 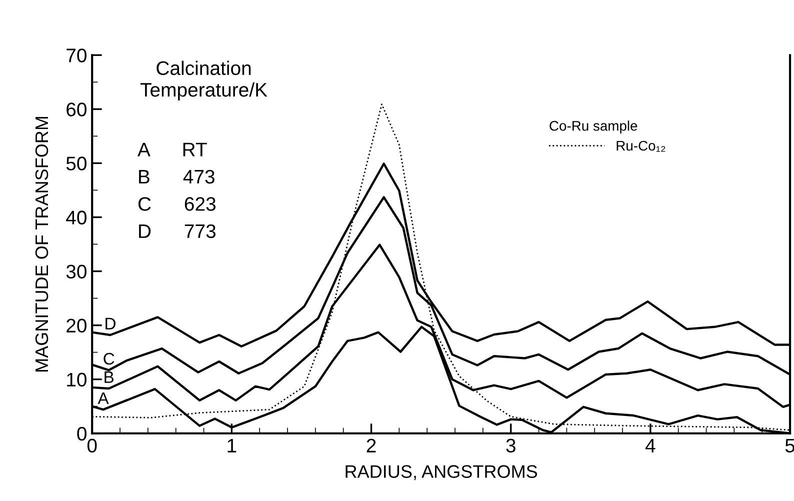 What do you see at coordinates (177, 204) in the screenshot?
I see `annotation: C 623` at bounding box center [177, 204].